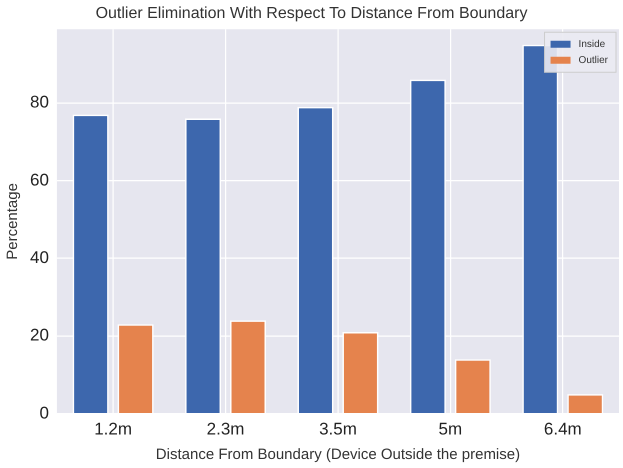  What do you see at coordinates (113, 428) in the screenshot?
I see `x-tick-label: 1.2m` at bounding box center [113, 428].